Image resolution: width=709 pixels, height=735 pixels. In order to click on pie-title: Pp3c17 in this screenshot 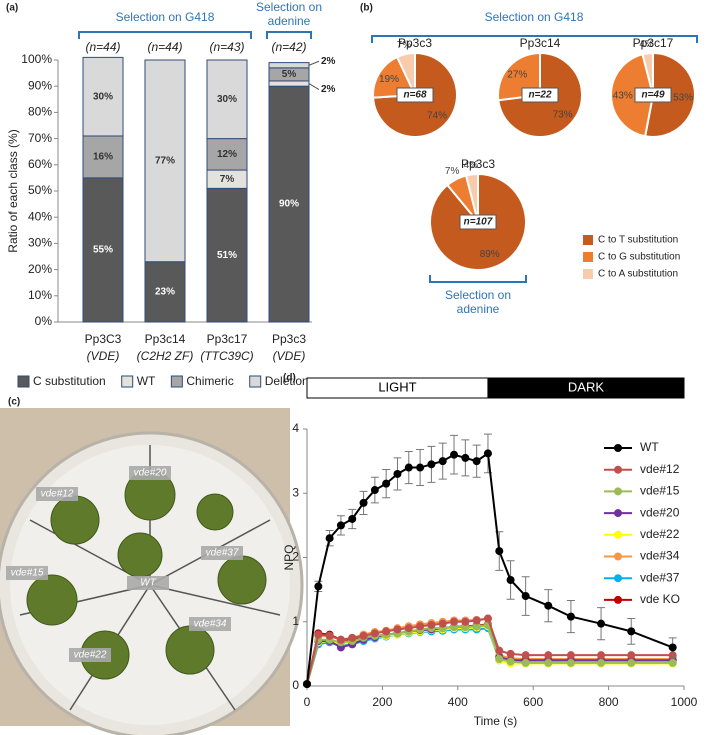, I will do `click(653, 43)`.